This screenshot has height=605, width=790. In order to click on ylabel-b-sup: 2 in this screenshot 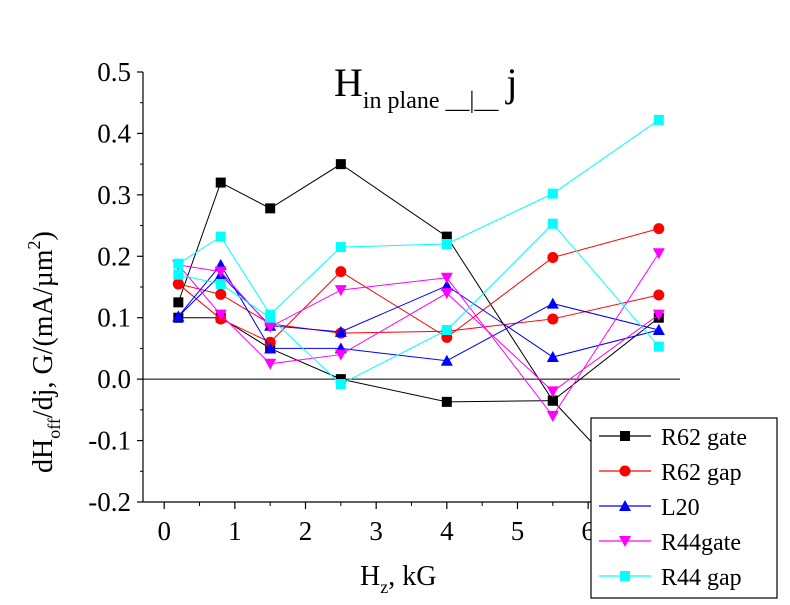, I will do `click(34, 245)`.